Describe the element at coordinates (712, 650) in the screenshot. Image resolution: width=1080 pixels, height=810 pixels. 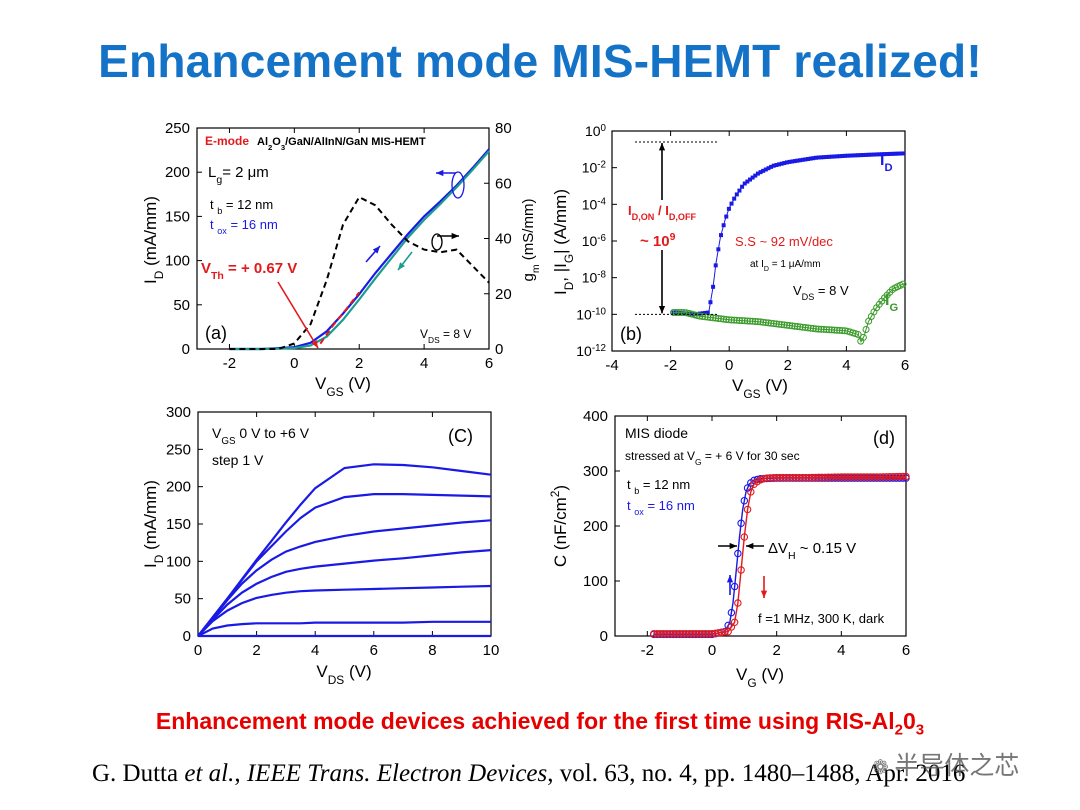
I see `x-tick-label: 0` at that location.